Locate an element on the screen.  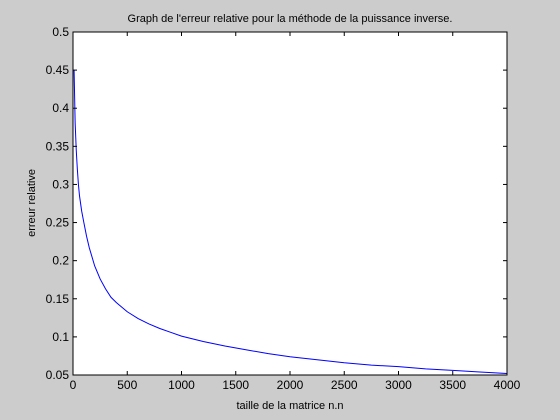
y-tick-label: 0.5 is located at coordinates (60, 32).